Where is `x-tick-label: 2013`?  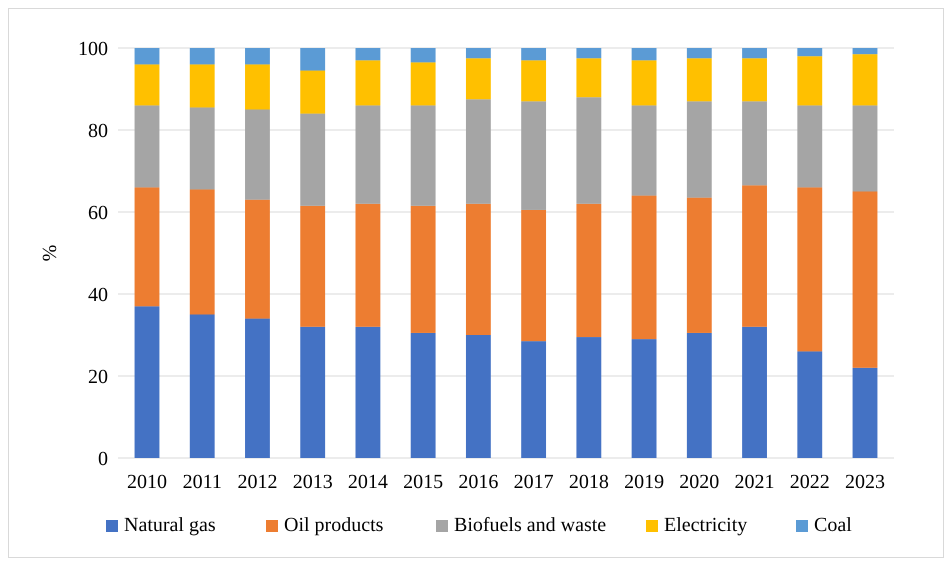 x-tick-label: 2013 is located at coordinates (312, 482).